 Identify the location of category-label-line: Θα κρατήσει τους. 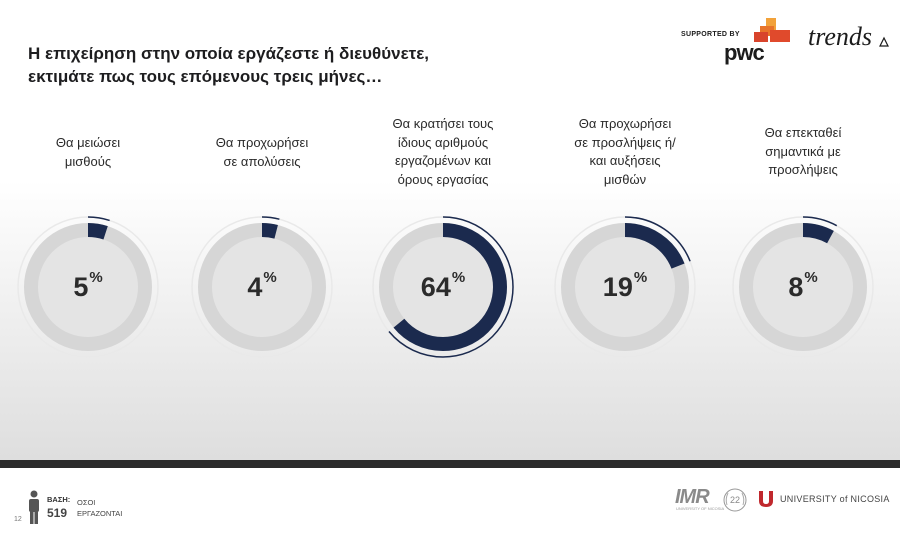
(443, 123).